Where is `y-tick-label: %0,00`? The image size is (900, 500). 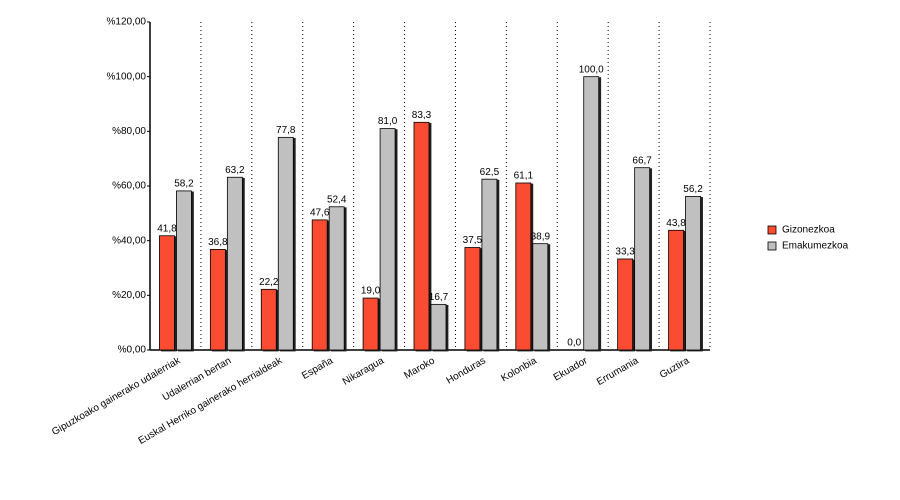
y-tick-label: %0,00 is located at coordinates (132, 350).